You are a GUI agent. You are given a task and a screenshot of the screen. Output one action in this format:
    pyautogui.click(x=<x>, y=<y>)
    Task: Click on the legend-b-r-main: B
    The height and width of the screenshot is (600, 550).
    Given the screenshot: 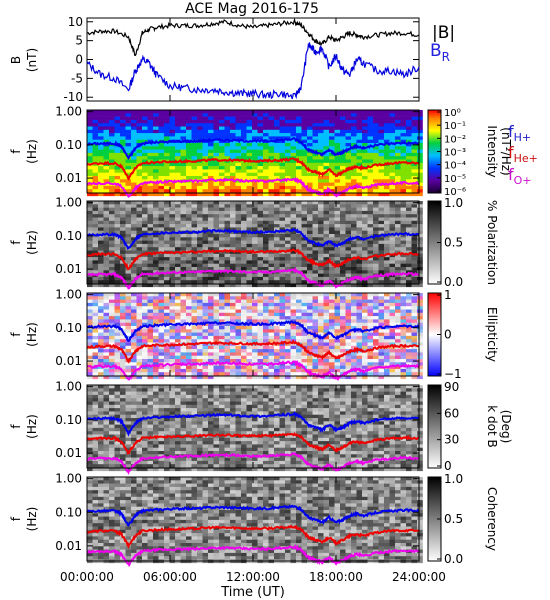 What is the action you would take?
    pyautogui.click(x=436, y=51)
    